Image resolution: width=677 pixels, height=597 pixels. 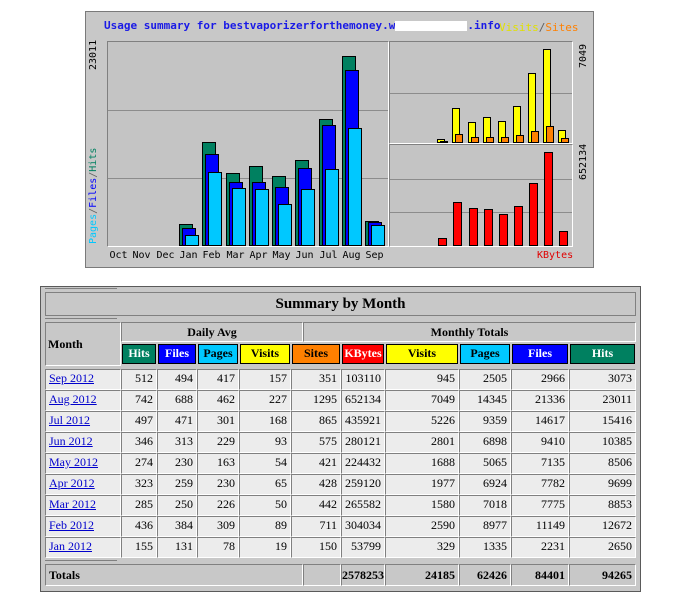 I want to click on value-cell: 688, so click(x=177, y=400).